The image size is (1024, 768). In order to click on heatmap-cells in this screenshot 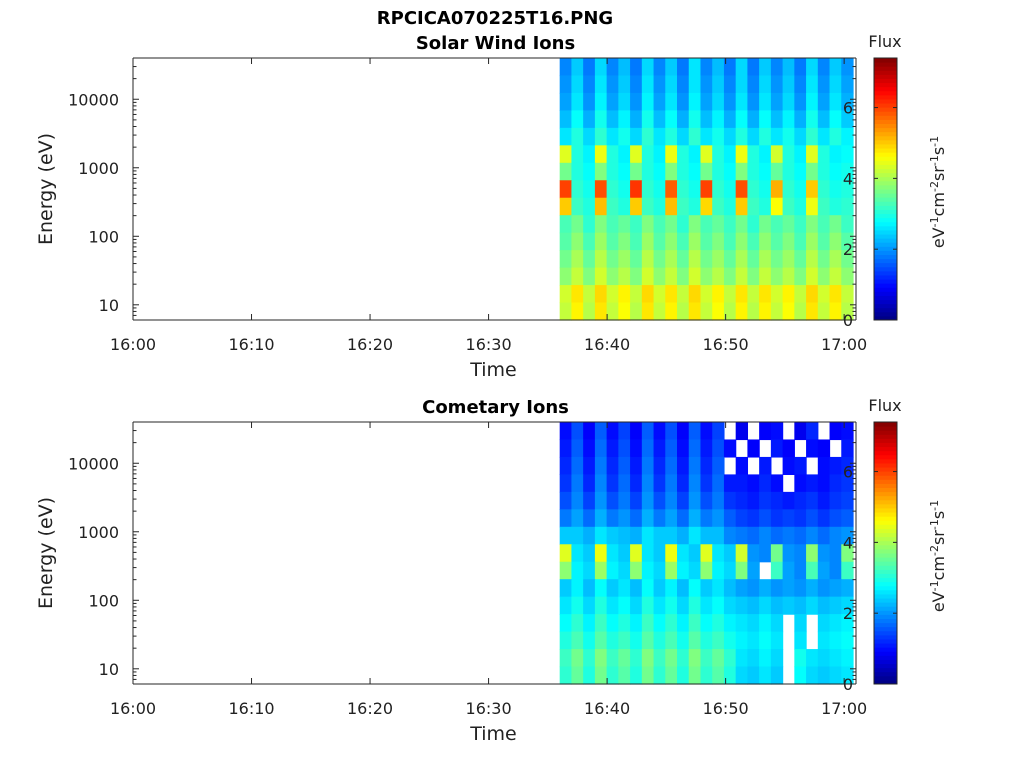, I will do `click(706, 553)`.